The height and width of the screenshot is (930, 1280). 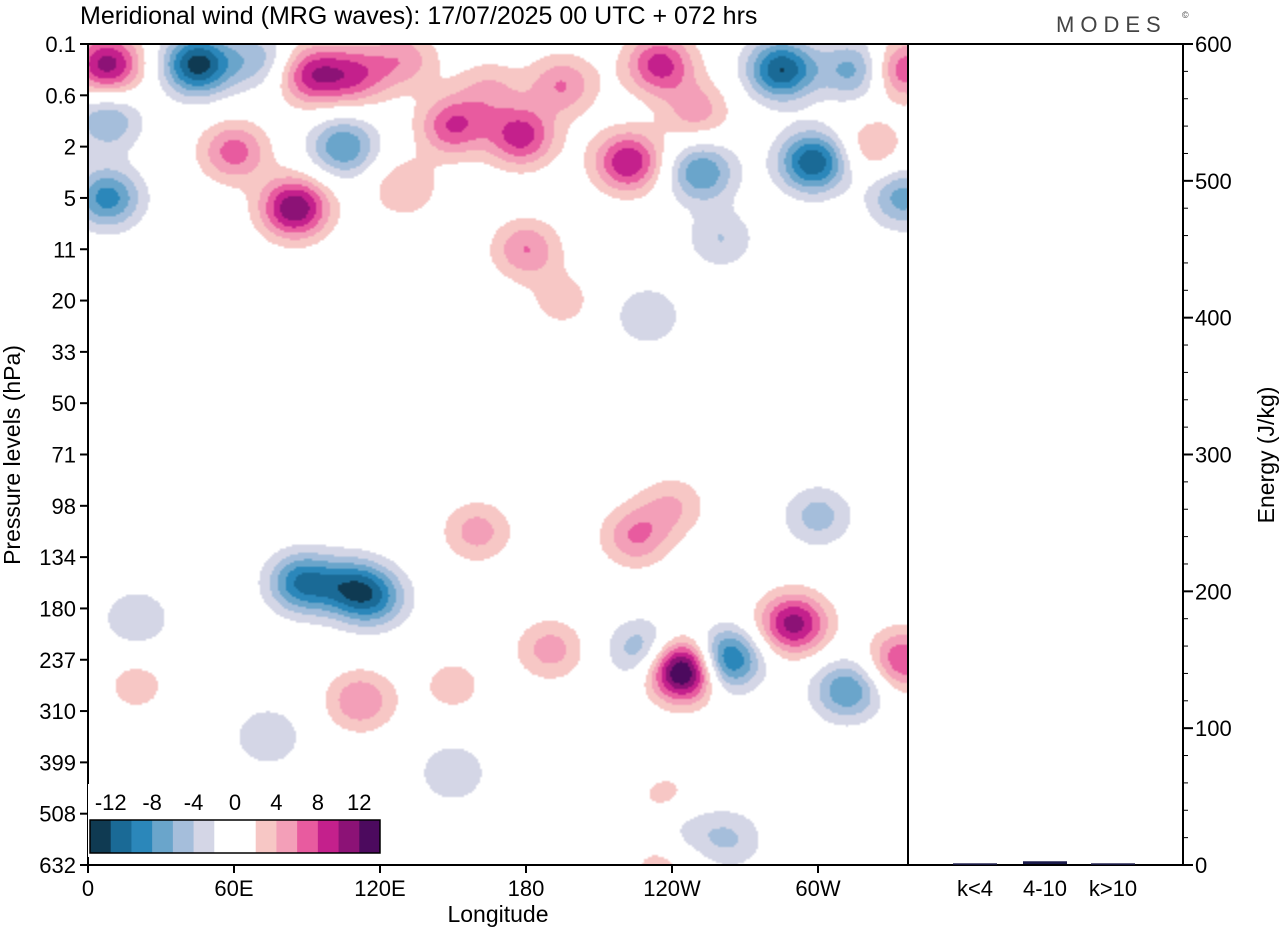 I want to click on energy-tick-label: 600, so click(x=1213, y=44).